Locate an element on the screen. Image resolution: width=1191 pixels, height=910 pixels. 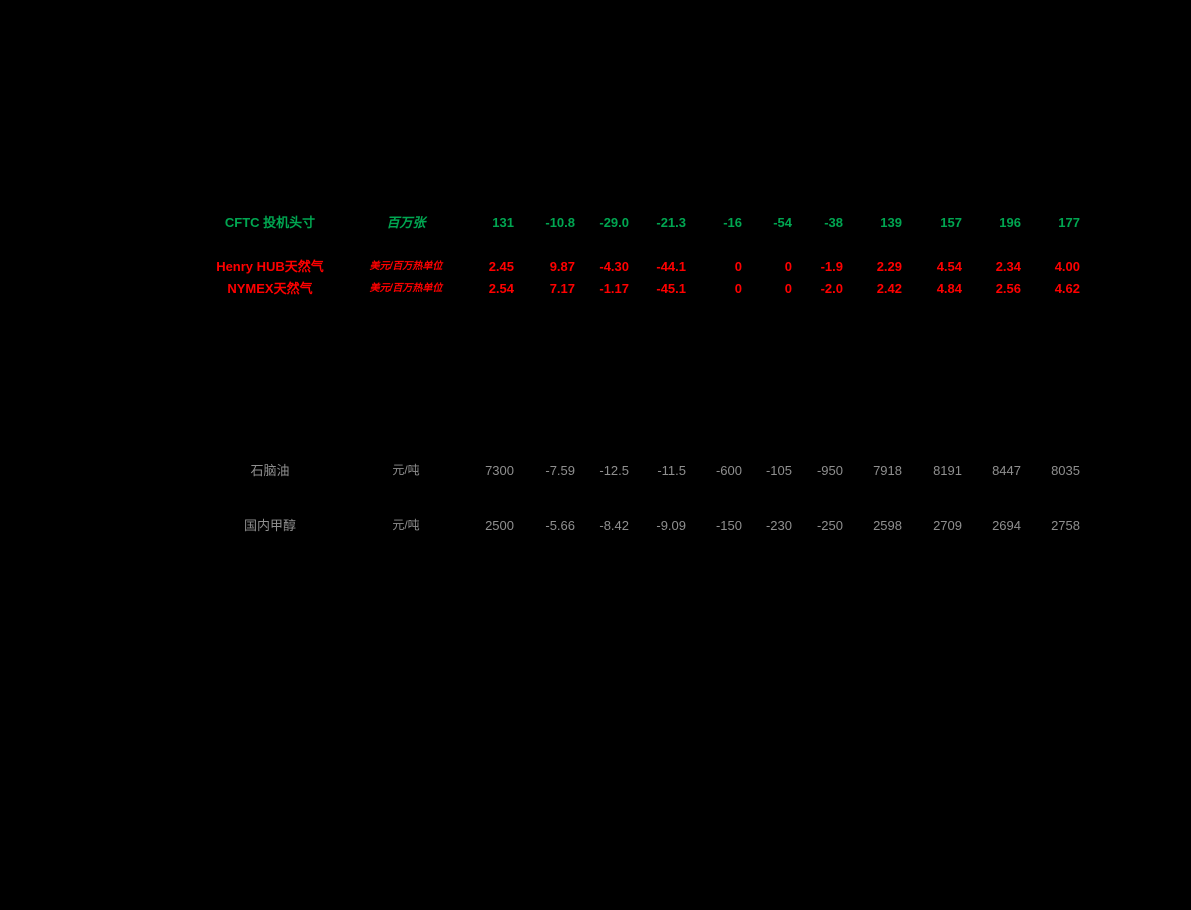
row-value: 4.84 is located at coordinates (949, 288).